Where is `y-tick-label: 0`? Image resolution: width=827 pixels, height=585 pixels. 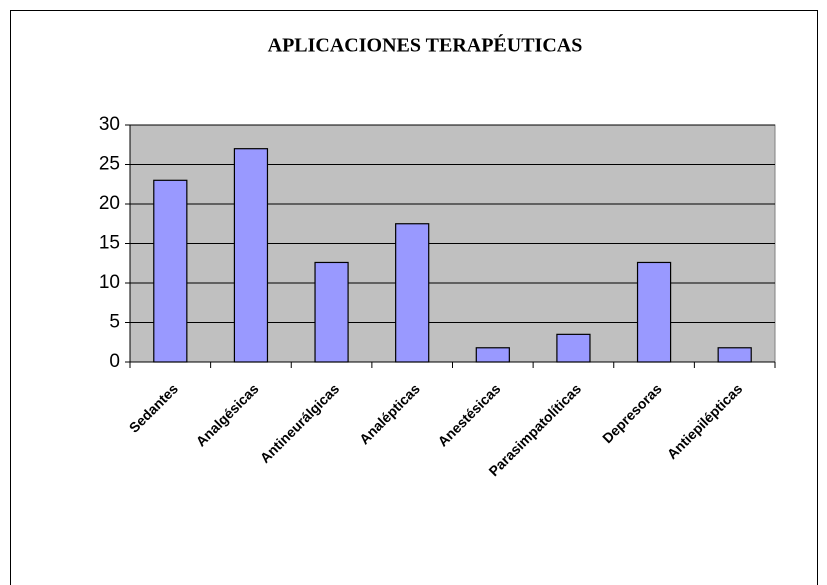
y-tick-label: 0 is located at coordinates (114, 361).